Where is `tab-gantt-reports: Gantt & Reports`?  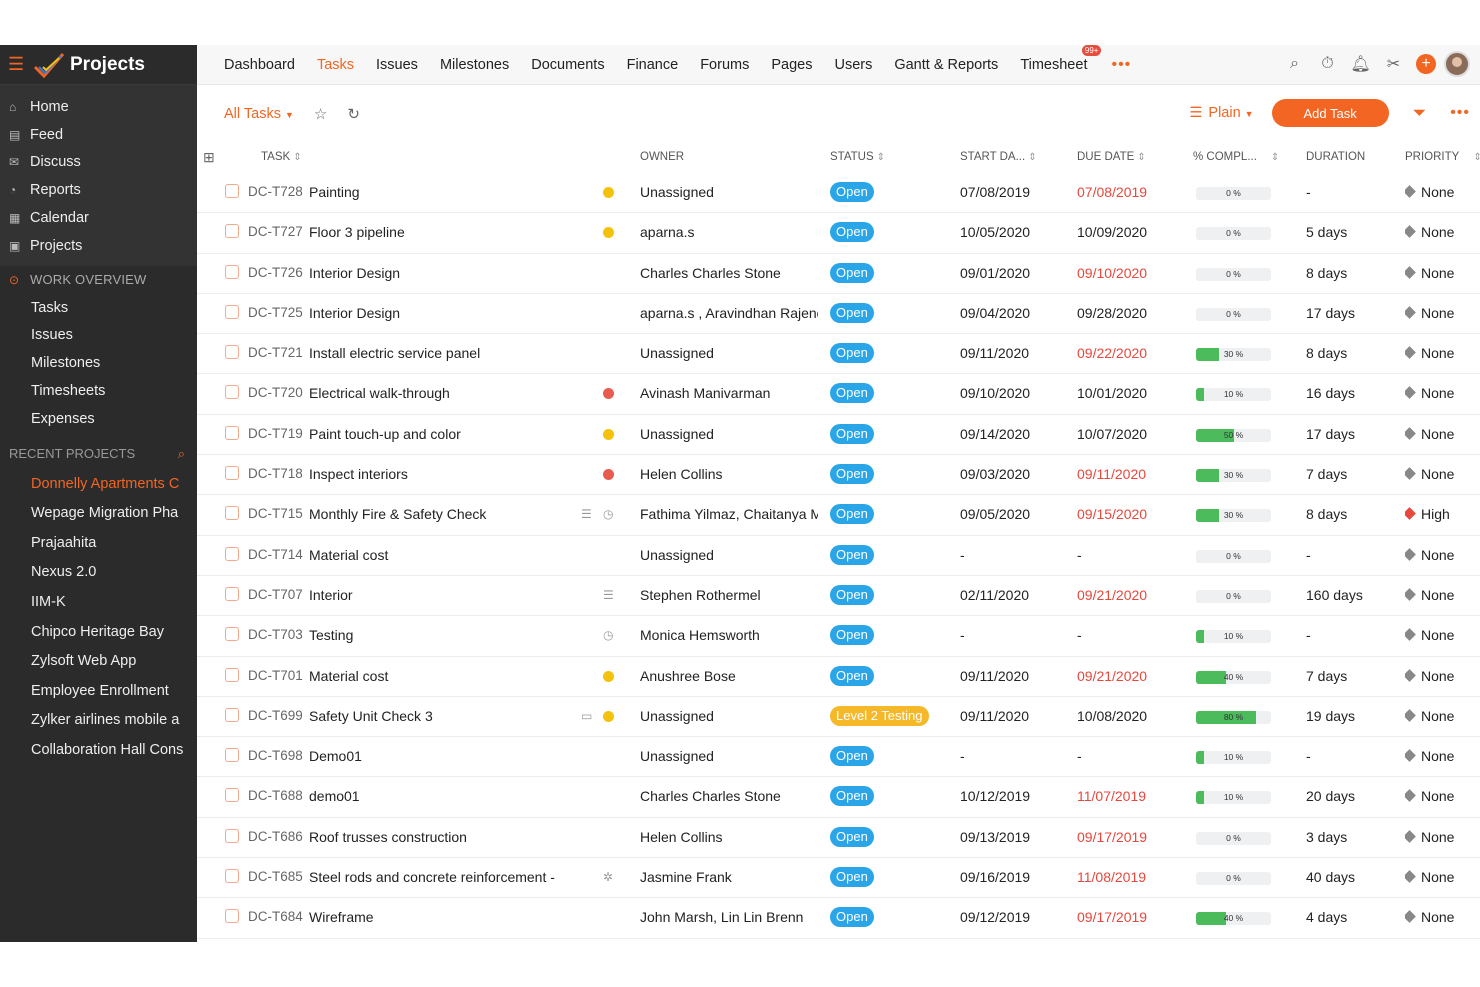 tab-gantt-reports: Gantt & Reports is located at coordinates (946, 65).